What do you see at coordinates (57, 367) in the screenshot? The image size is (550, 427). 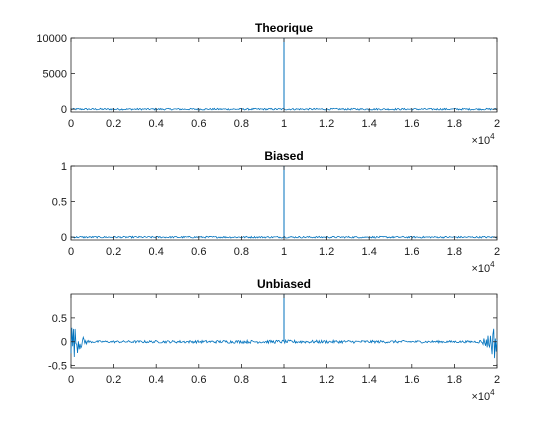 I see `y-tick-label: -0.5` at bounding box center [57, 367].